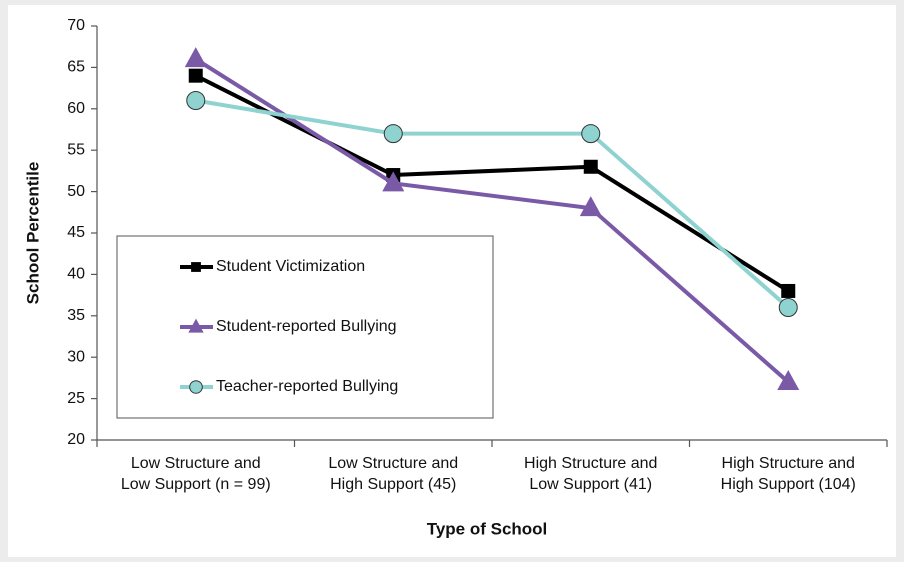 This screenshot has height=562, width=904. Describe the element at coordinates (393, 484) in the screenshot. I see `x-tick-label: High Support (45)` at that location.